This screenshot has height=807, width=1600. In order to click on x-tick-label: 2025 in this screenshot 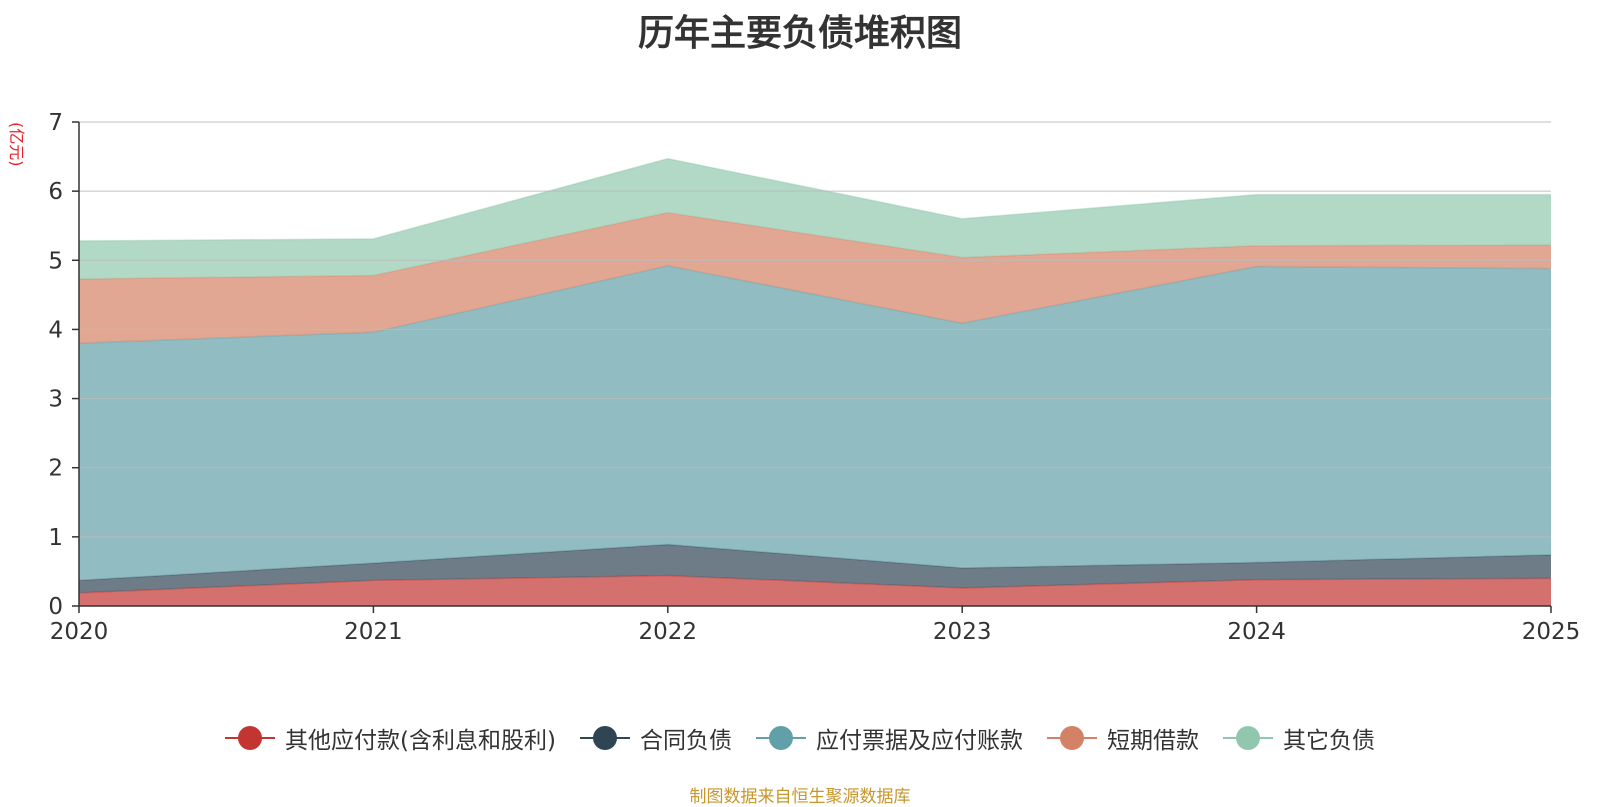, I will do `click(1551, 632)`.